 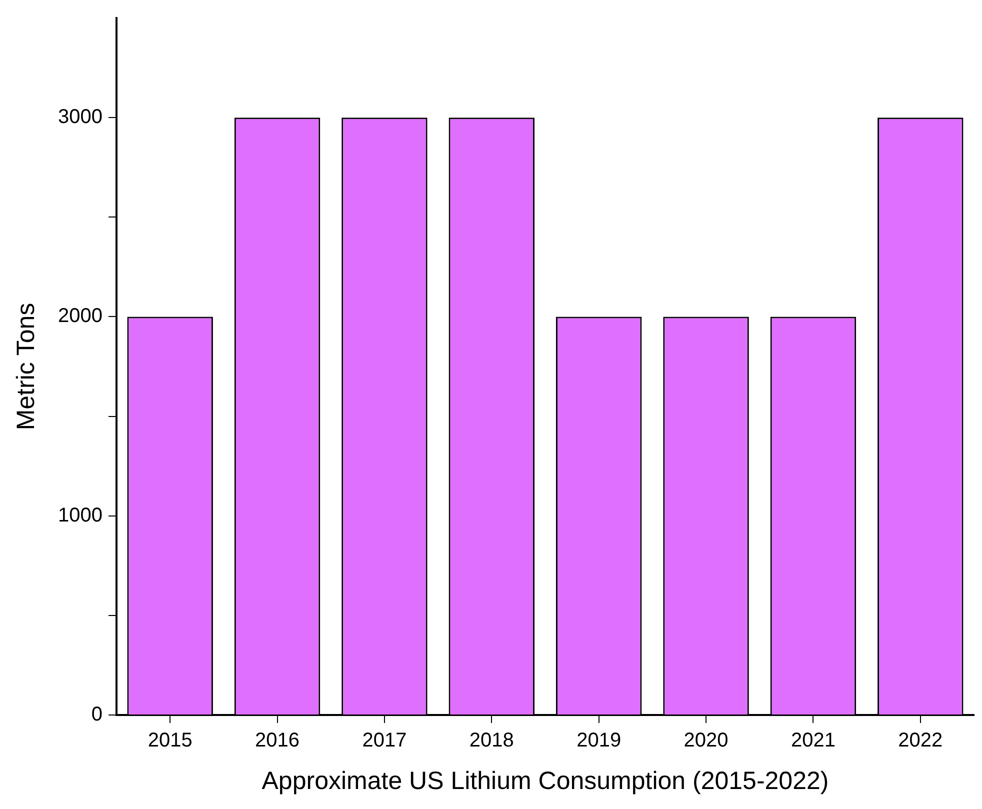 What do you see at coordinates (96, 715) in the screenshot?
I see `y-tick-label: 0` at bounding box center [96, 715].